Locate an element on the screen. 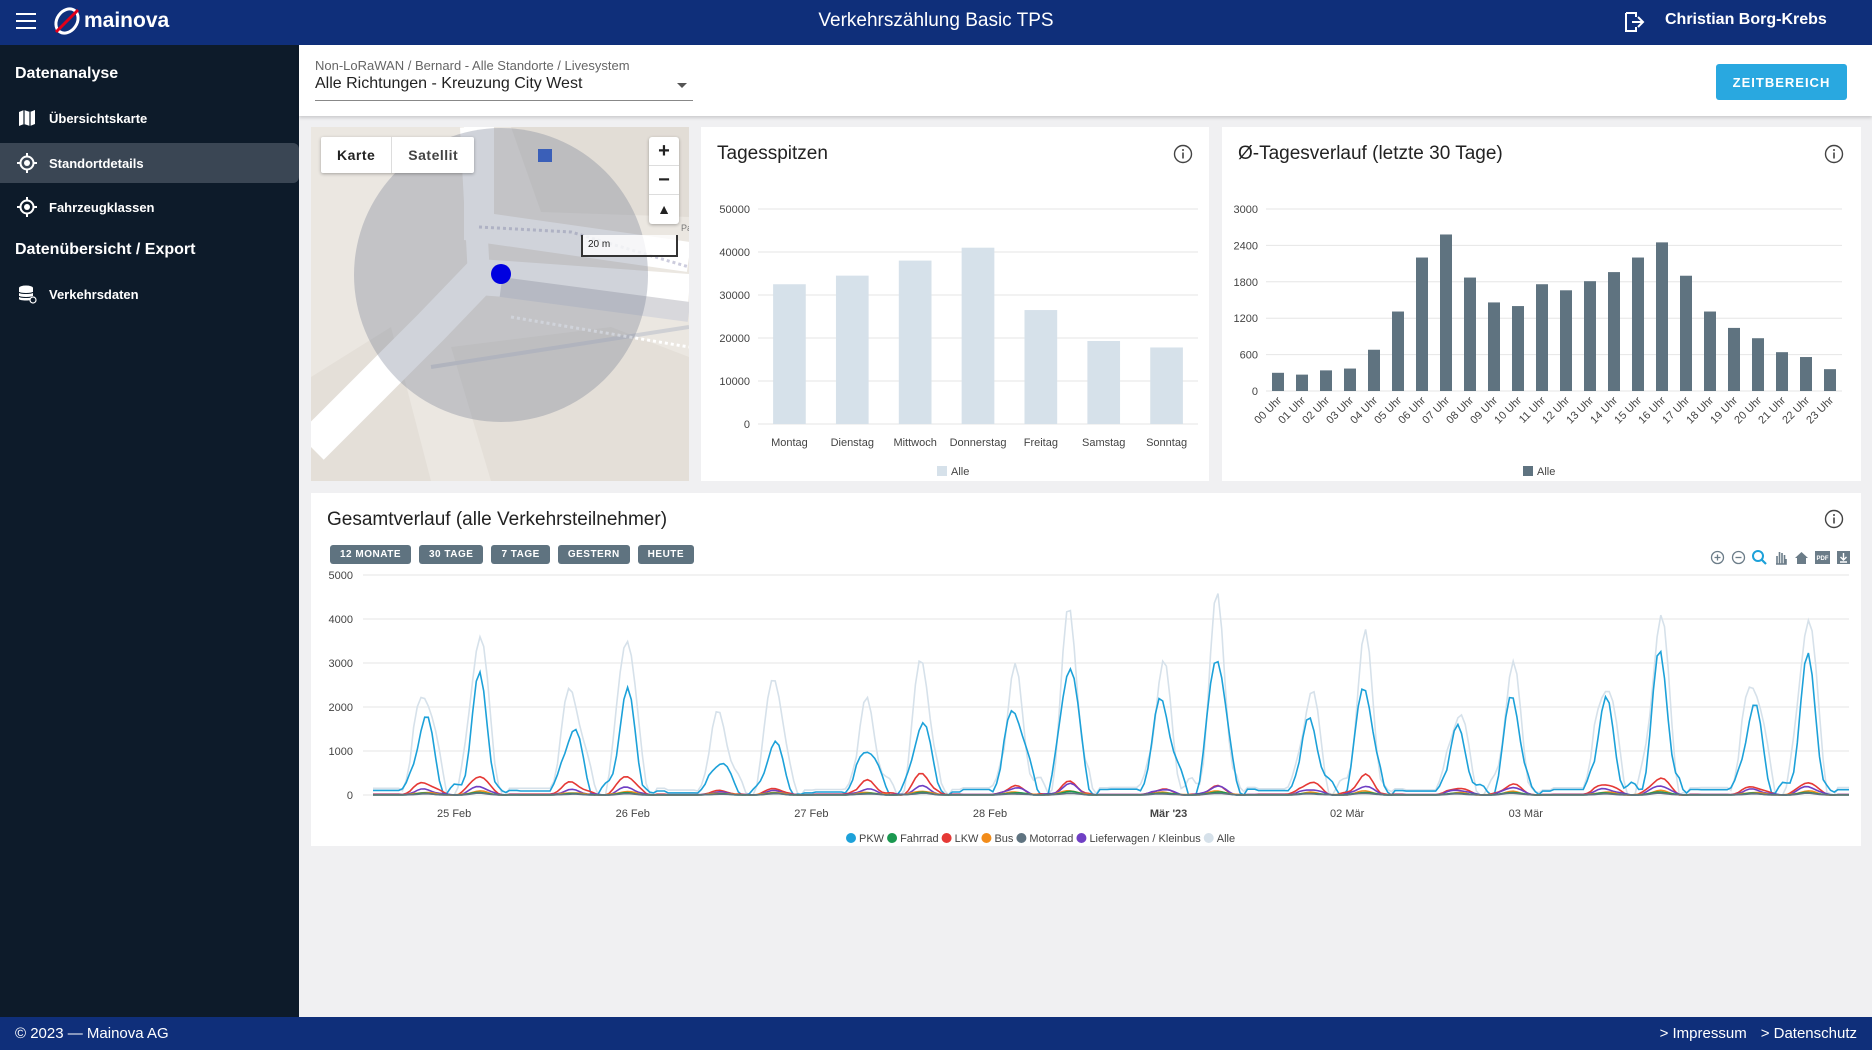  bicycle-icon is located at coordinates (545, 155).